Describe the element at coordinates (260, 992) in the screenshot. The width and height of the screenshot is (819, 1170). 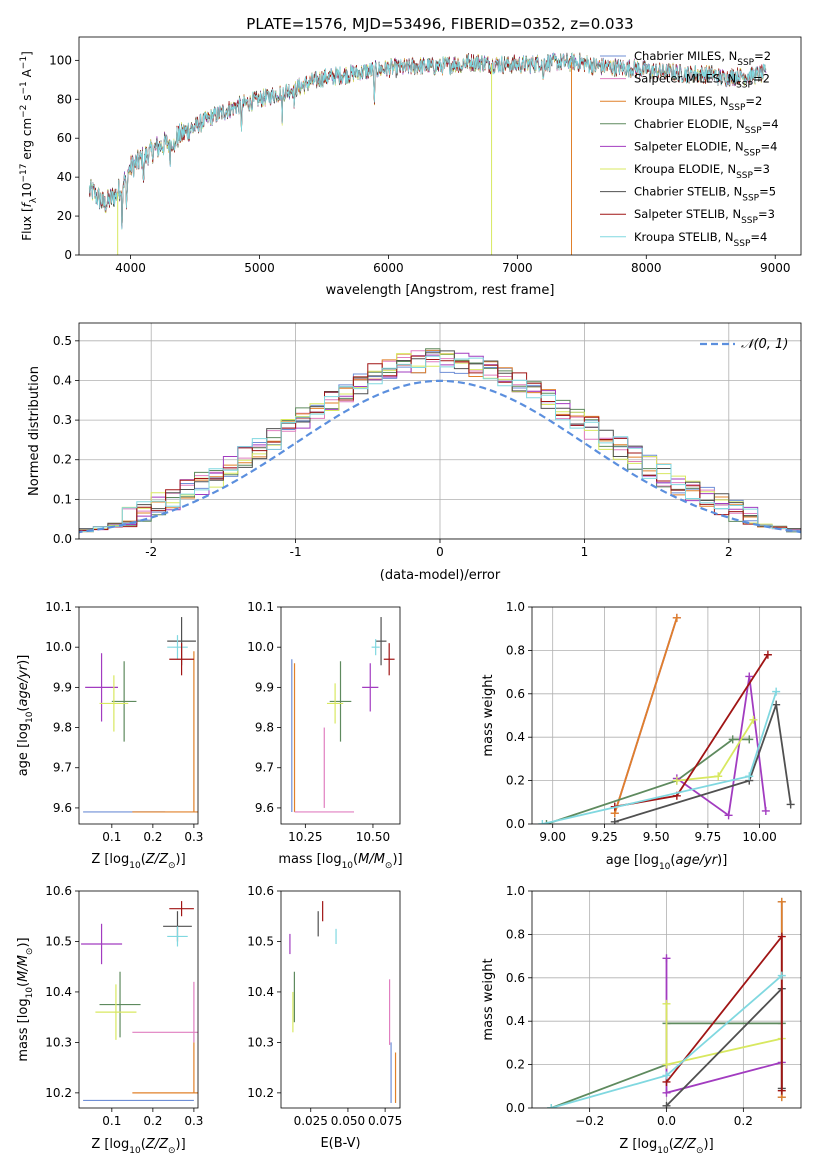
I see `y-tick-label: 10.4` at that location.